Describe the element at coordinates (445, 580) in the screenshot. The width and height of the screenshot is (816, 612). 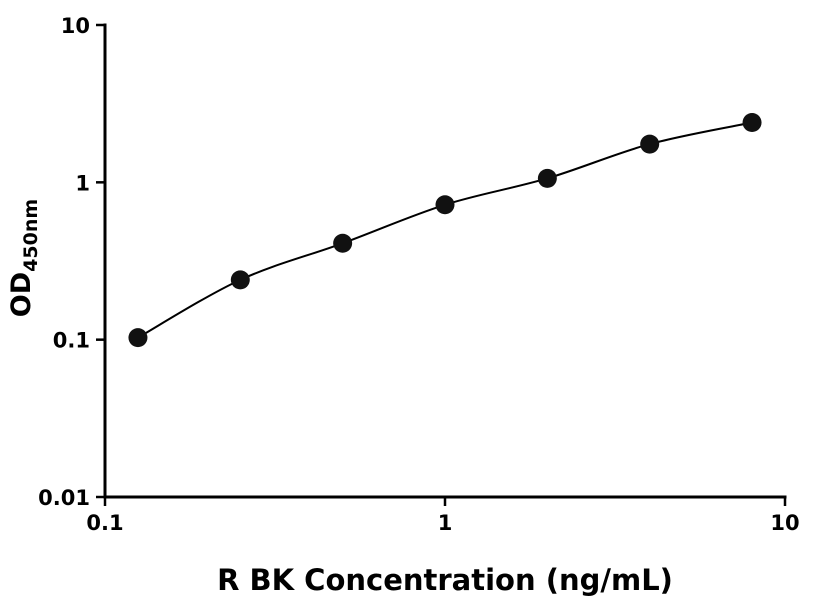
I see `x-axis-label: R BK Concentration (ng/mL)` at that location.